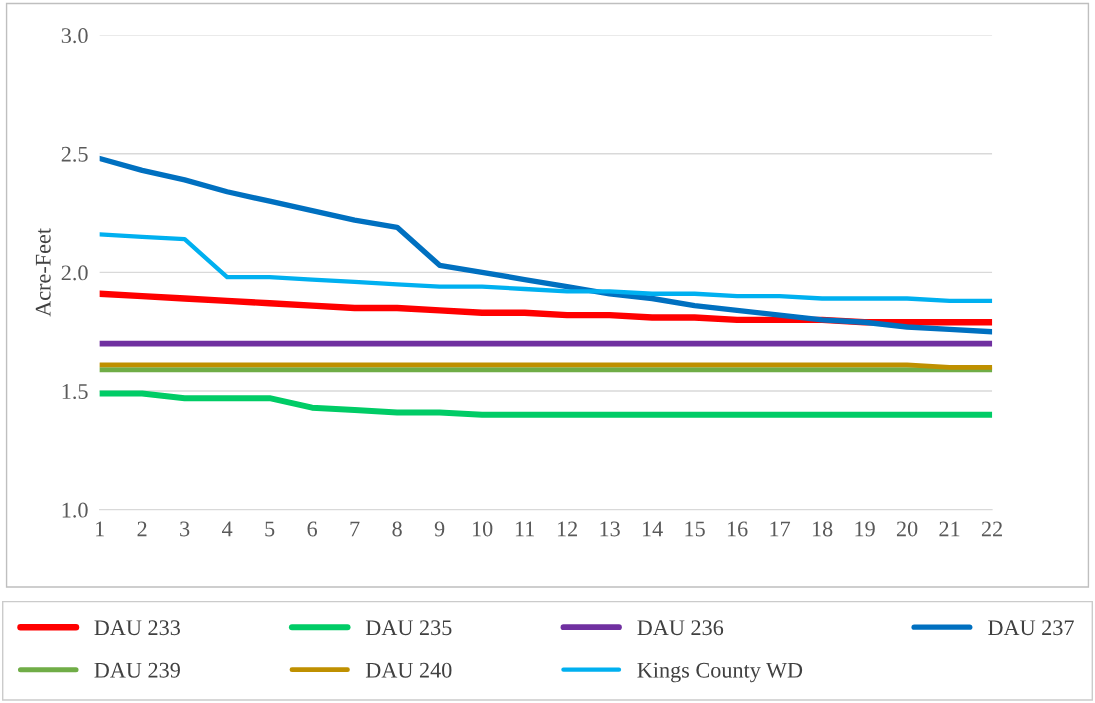 The height and width of the screenshot is (703, 1095). Describe the element at coordinates (720, 672) in the screenshot. I see `legend-label: Kings County WD` at that location.